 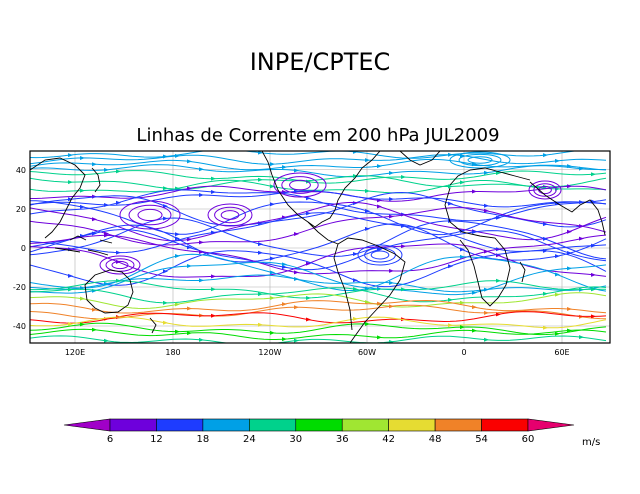 What do you see at coordinates (21, 170) in the screenshot?
I see `lat-tick-40: 40` at bounding box center [21, 170].